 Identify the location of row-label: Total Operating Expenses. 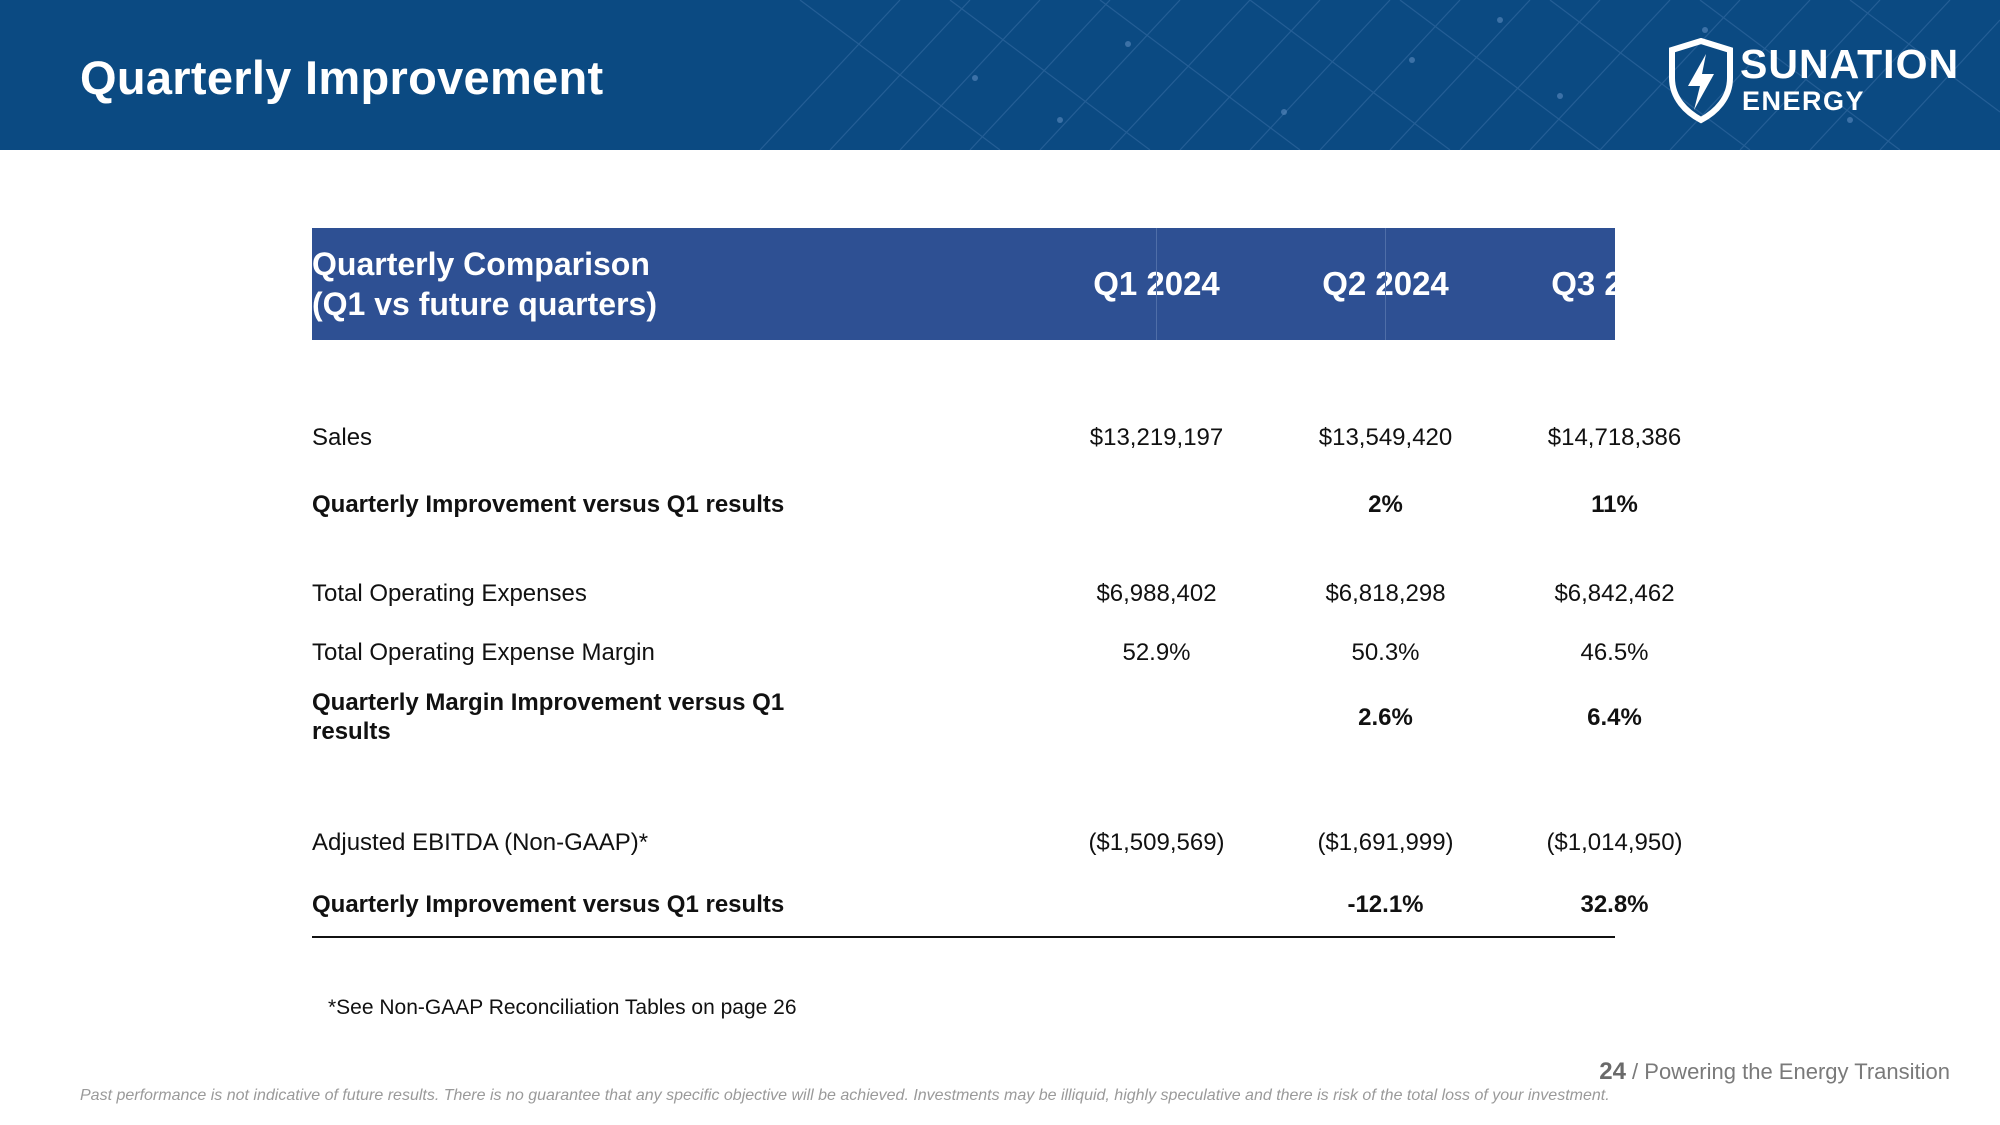
(449, 593).